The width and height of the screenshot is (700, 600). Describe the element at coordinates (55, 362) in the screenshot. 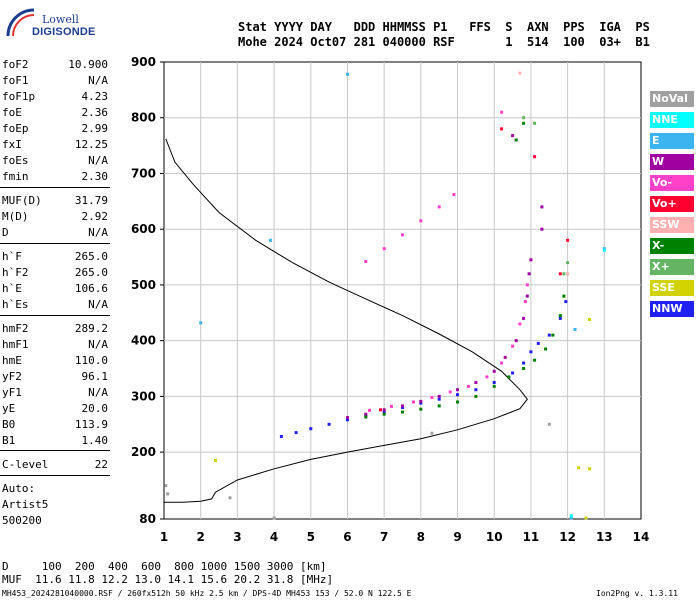

I see `param-row: hmE 110.0` at that location.